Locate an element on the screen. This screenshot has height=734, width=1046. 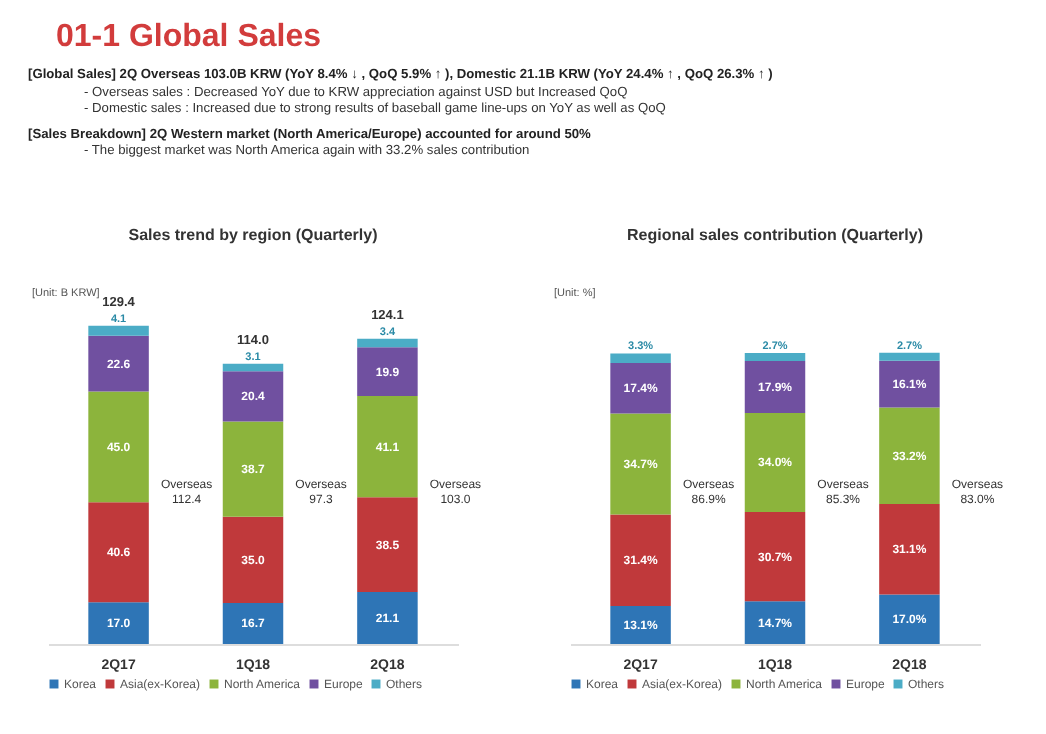
text: 01-1 Global Sales is located at coordinates (190, 38).